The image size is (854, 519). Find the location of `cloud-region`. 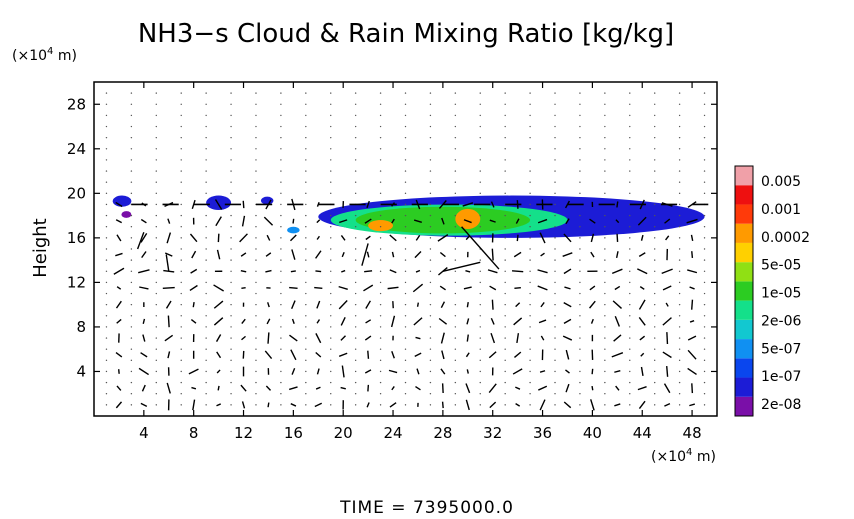

cloud-region is located at coordinates (219, 203).